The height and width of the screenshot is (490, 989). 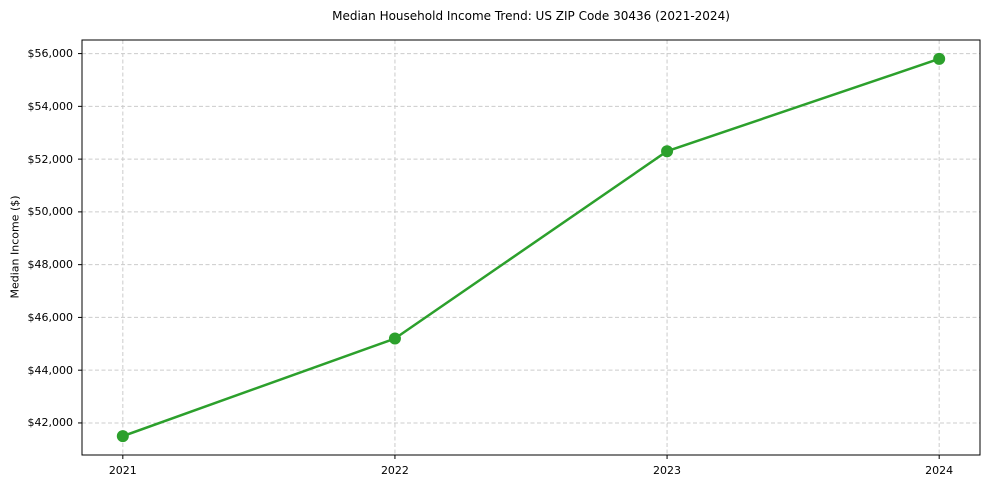 I want to click on x-tick-label: 2022, so click(x=394, y=470).